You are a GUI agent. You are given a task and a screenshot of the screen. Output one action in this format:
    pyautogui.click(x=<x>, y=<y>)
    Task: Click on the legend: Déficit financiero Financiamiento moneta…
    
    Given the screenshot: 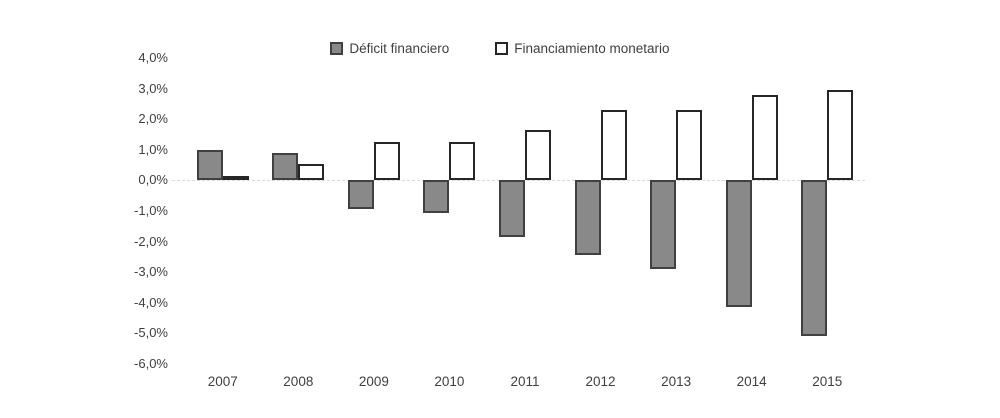 What is the action you would take?
    pyautogui.click(x=500, y=48)
    